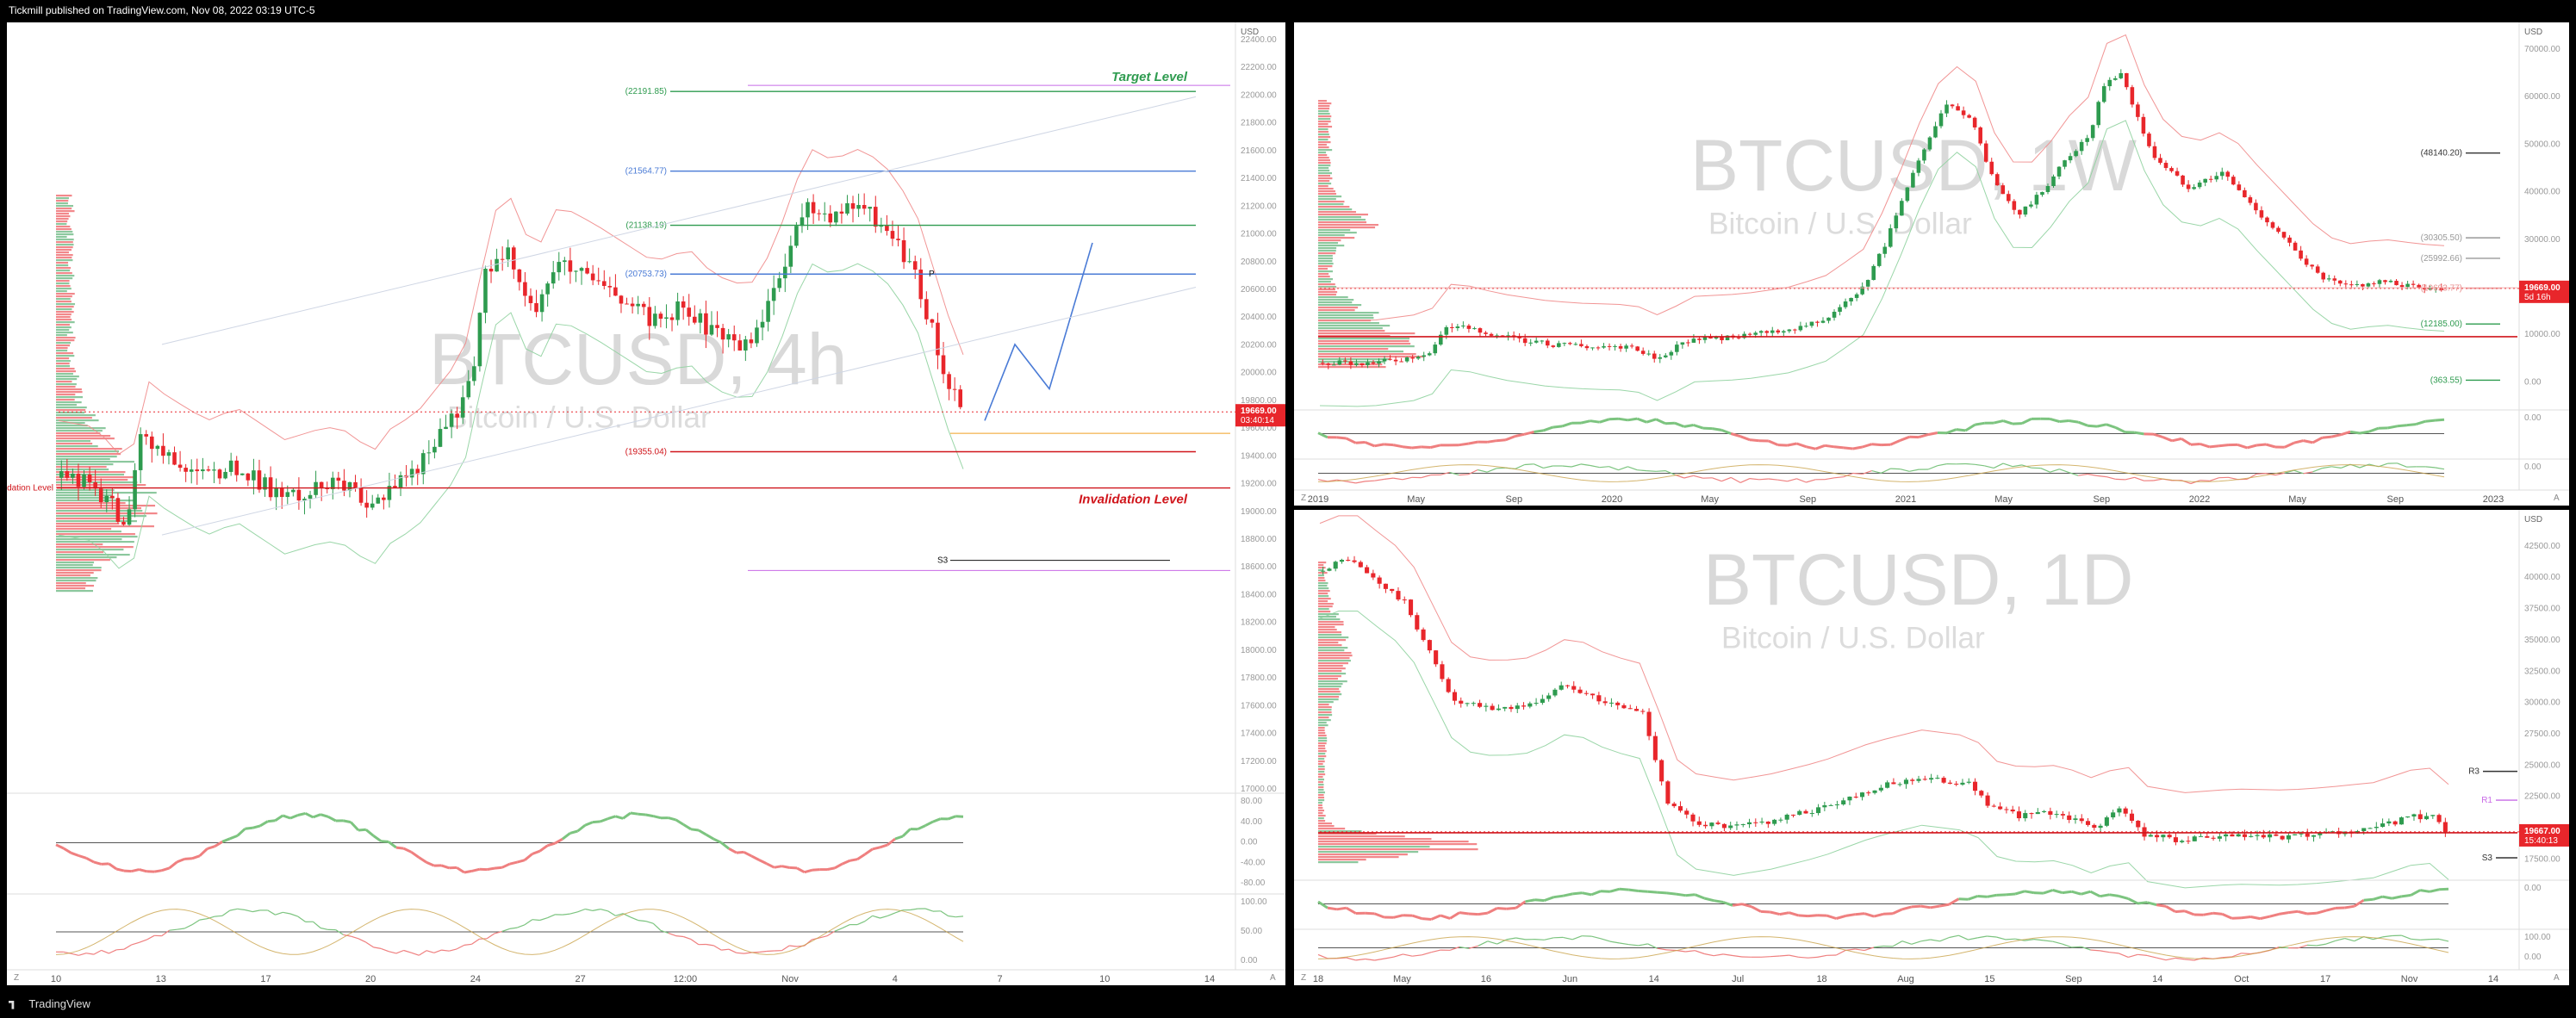  What do you see at coordinates (2410, 979) in the screenshot?
I see `x-tick-label: Nov` at bounding box center [2410, 979].